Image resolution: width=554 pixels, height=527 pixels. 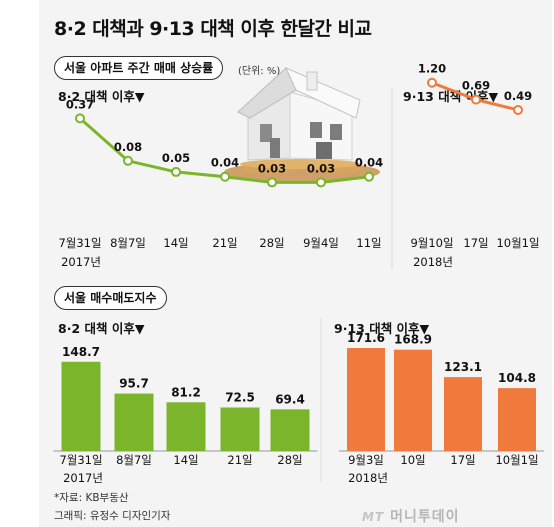 What do you see at coordinates (240, 398) in the screenshot?
I see `data-label: 72.5` at bounding box center [240, 398].